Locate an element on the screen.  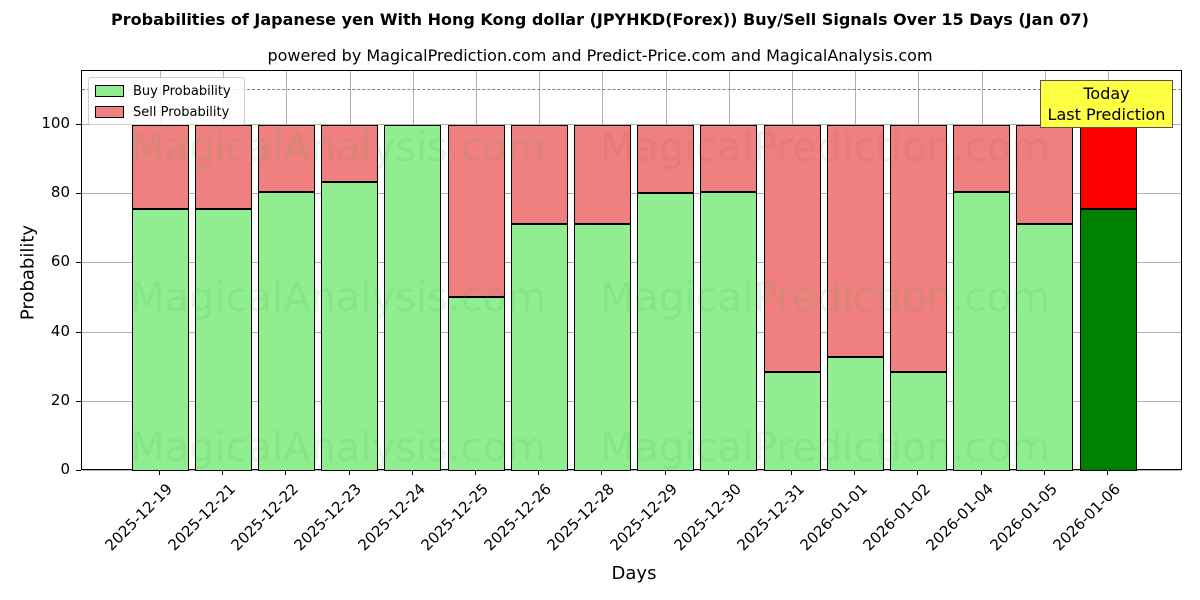
buy-swatch-icon is located at coordinates (109, 91).